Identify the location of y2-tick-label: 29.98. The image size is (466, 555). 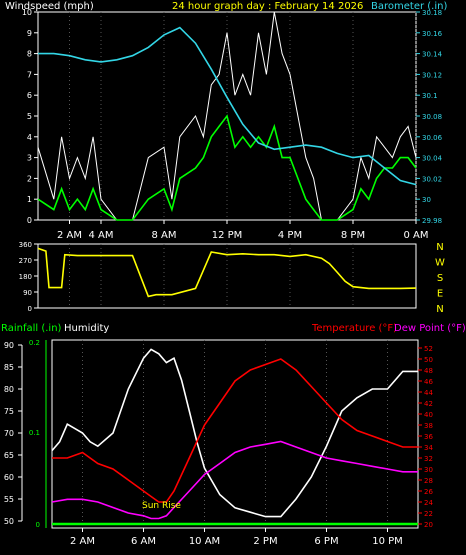
(432, 221).